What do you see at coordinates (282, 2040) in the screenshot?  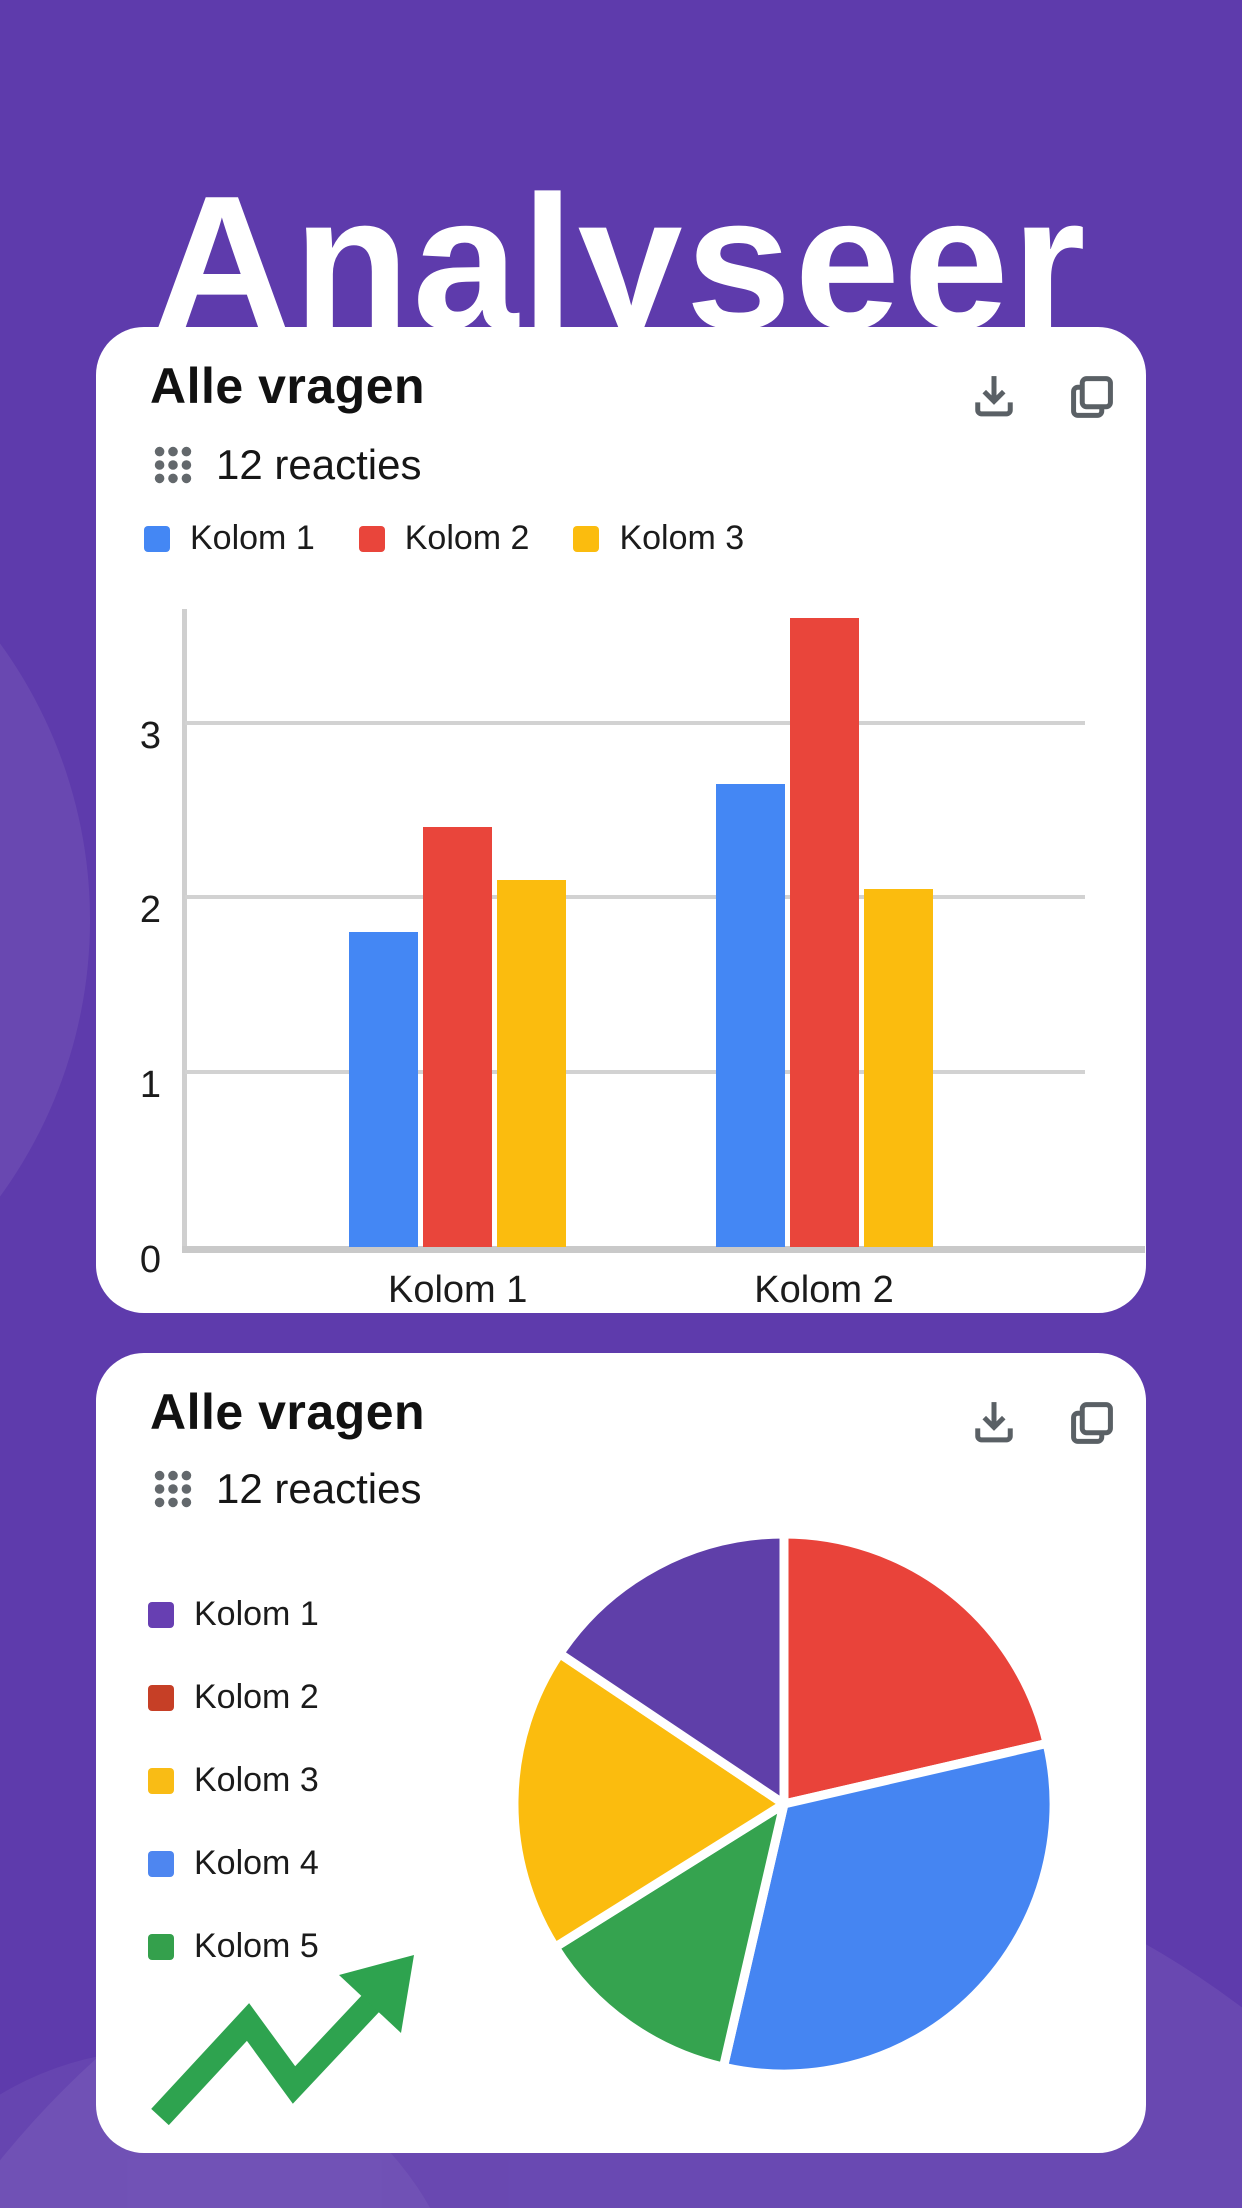 I see `trend-up-arrow-icon` at bounding box center [282, 2040].